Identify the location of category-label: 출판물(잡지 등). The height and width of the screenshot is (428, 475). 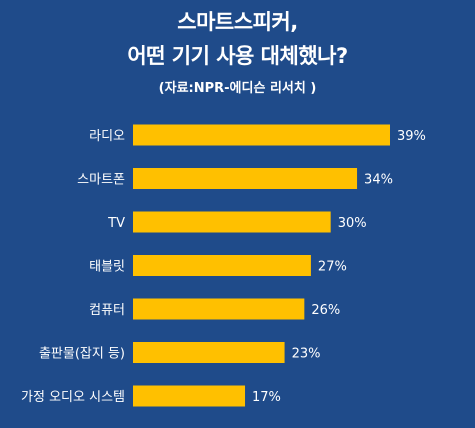
(82, 354).